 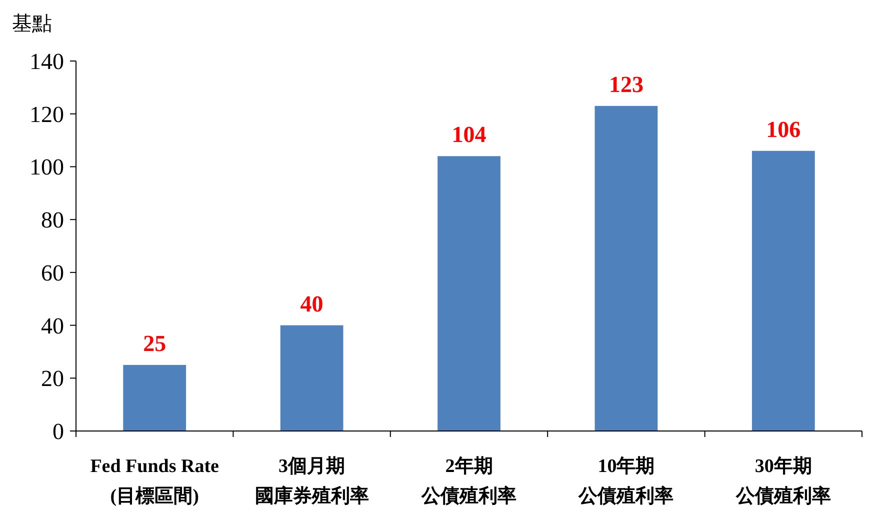 What do you see at coordinates (52, 273) in the screenshot?
I see `y-tick-label: 60` at bounding box center [52, 273].